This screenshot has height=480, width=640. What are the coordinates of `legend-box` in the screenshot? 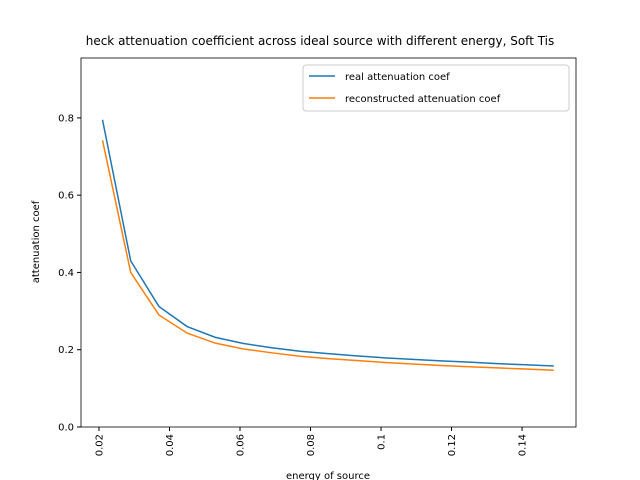 It's located at (436, 88).